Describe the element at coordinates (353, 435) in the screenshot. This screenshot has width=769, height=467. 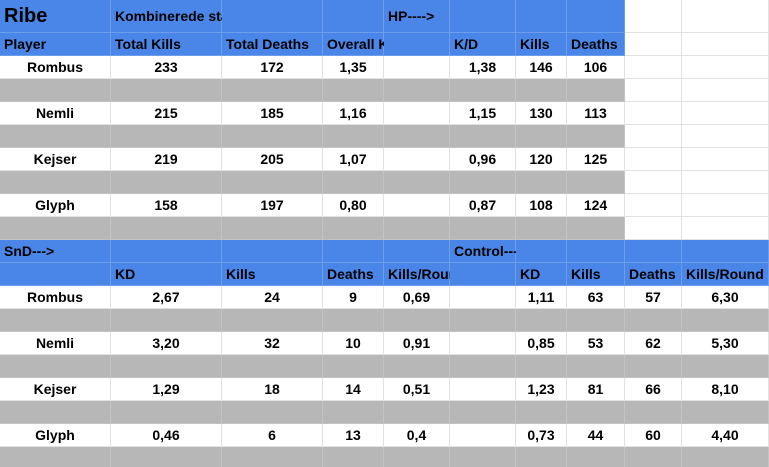
I see `data-cell: 13` at that location.